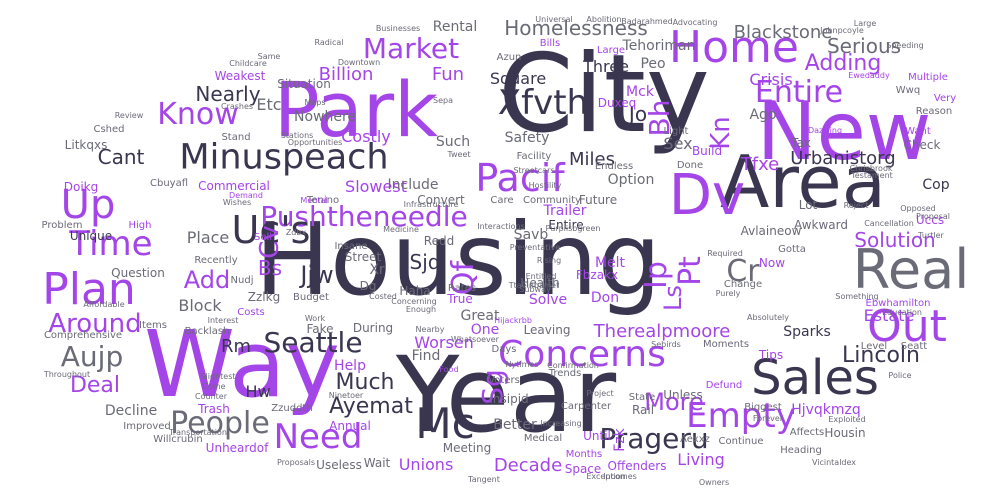  I want to click on word-concerns: Concerns, so click(582, 354).